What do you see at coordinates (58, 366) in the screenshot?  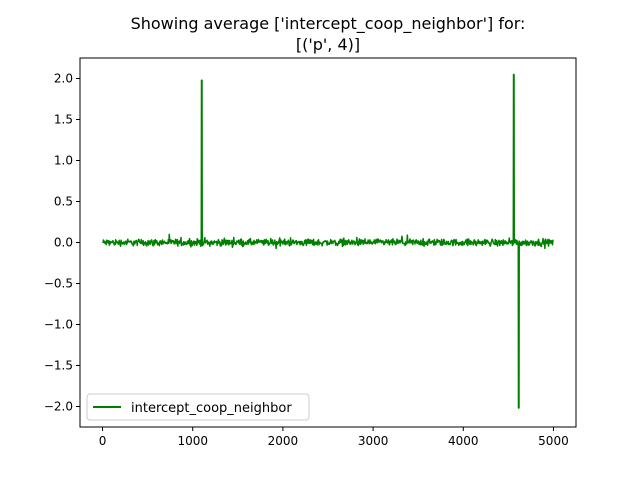 I see `y-tick-label: −1.5` at bounding box center [58, 366].